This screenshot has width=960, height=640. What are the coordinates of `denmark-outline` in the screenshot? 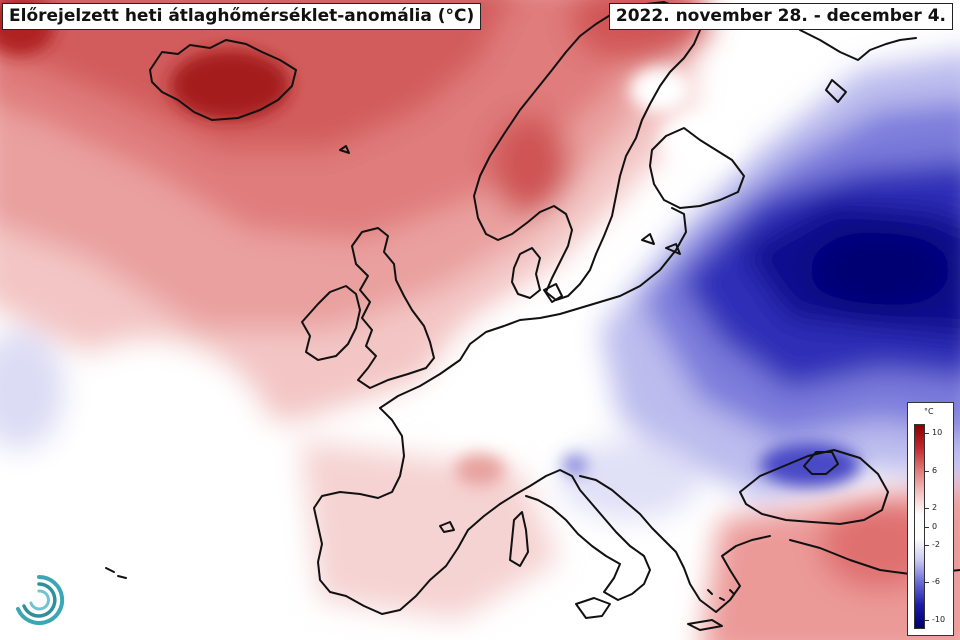 It's located at (537, 275).